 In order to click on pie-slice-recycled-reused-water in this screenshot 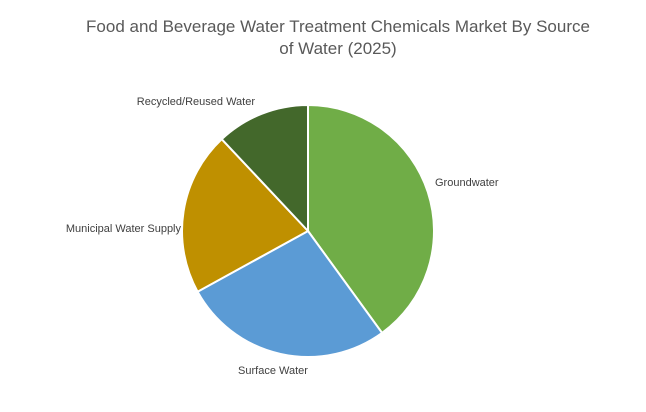, I will do `click(264, 168)`.